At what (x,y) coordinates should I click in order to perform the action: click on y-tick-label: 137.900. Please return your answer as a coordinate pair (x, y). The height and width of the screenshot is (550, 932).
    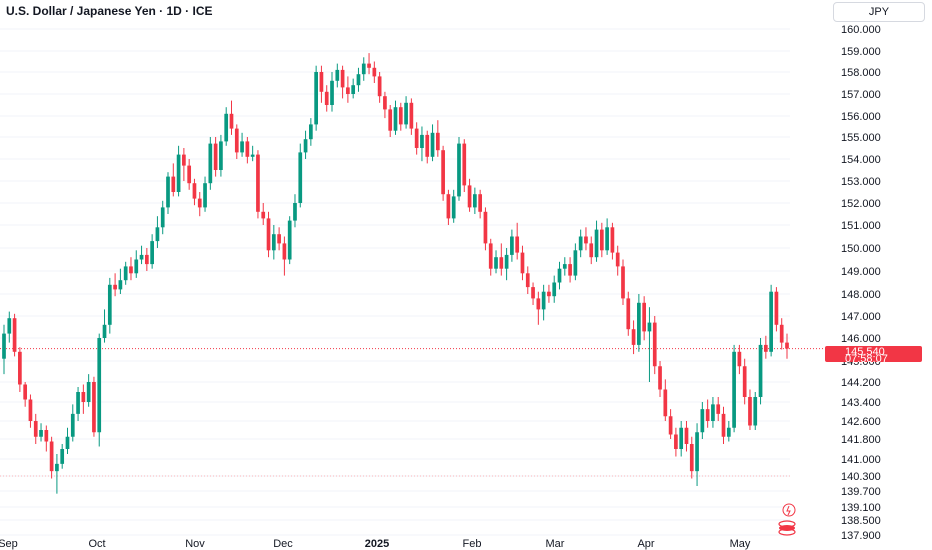
    Looking at the image, I should click on (861, 536).